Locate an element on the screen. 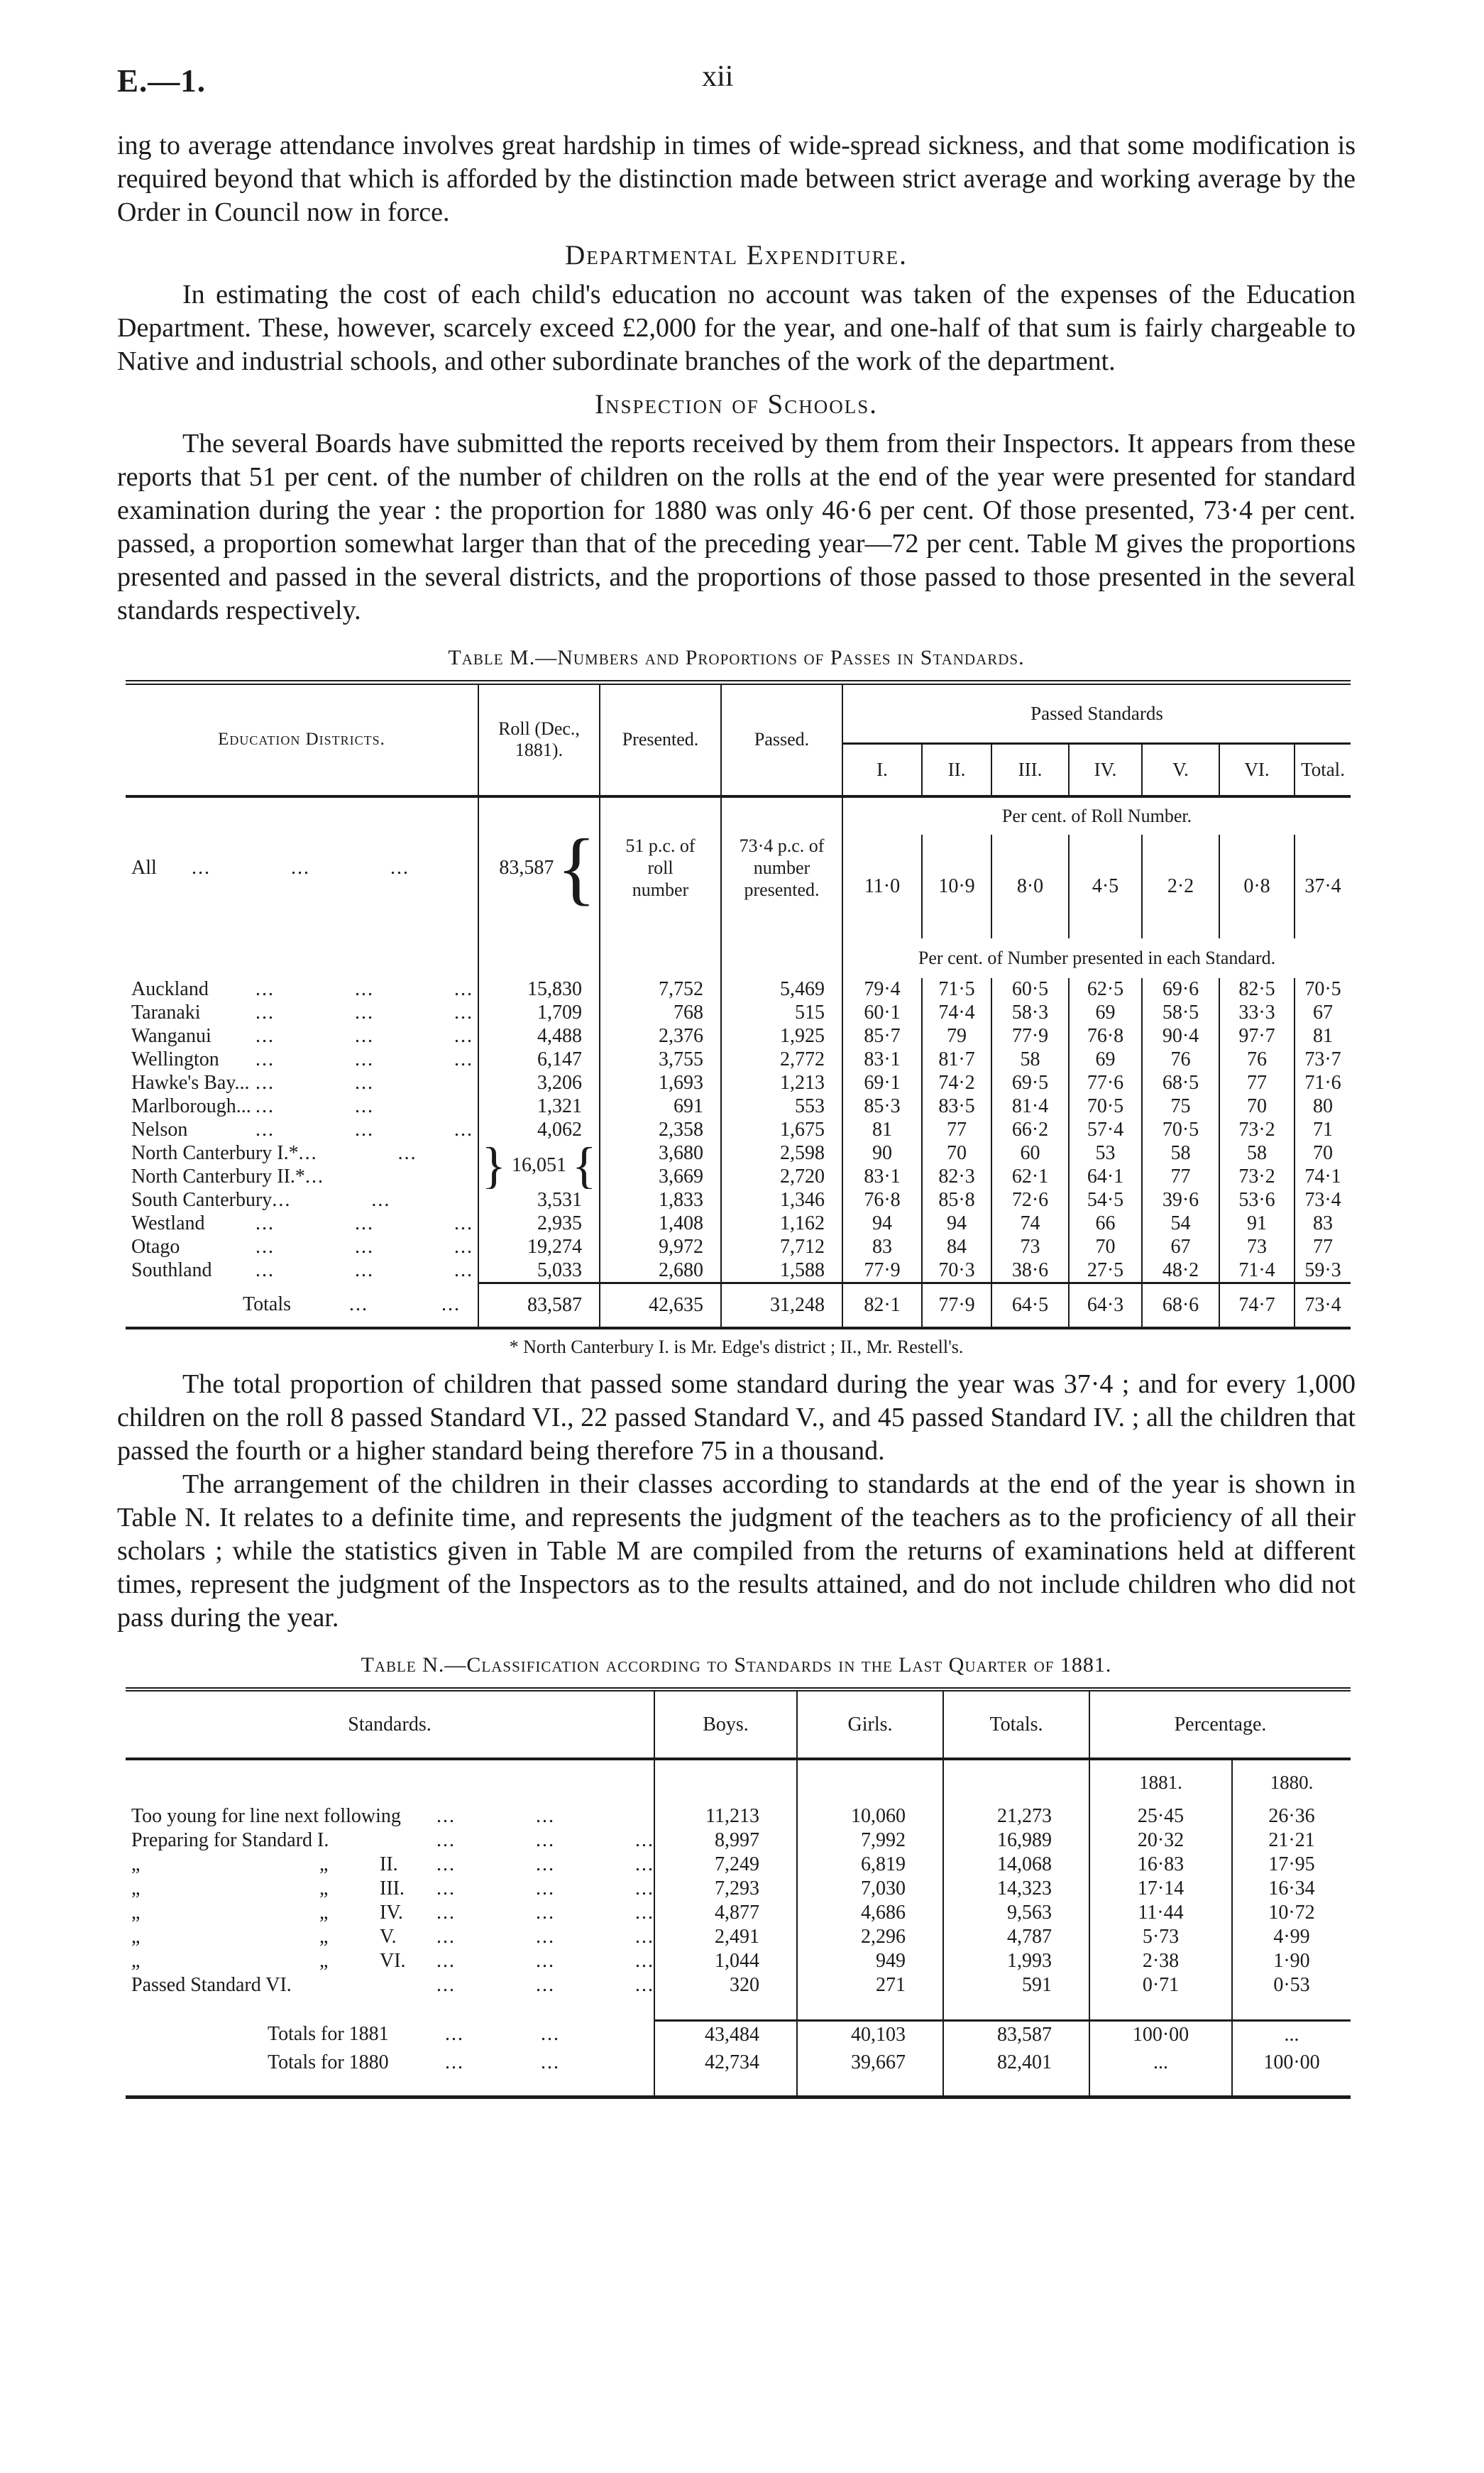 This screenshot has width=1484, height=2473. table-n-totals-cell: 591 is located at coordinates (1016, 1985).